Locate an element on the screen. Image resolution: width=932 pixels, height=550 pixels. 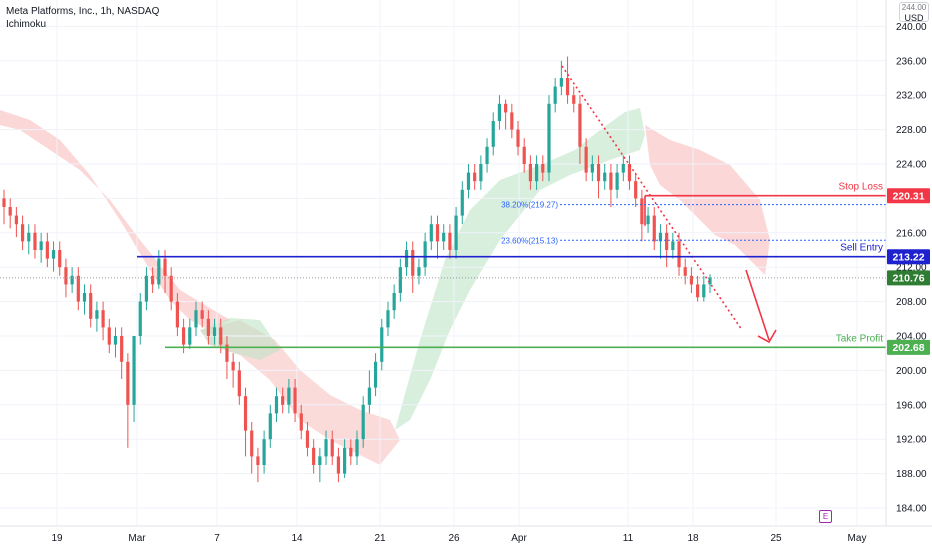
time-tick-label: 14 is located at coordinates (297, 538).